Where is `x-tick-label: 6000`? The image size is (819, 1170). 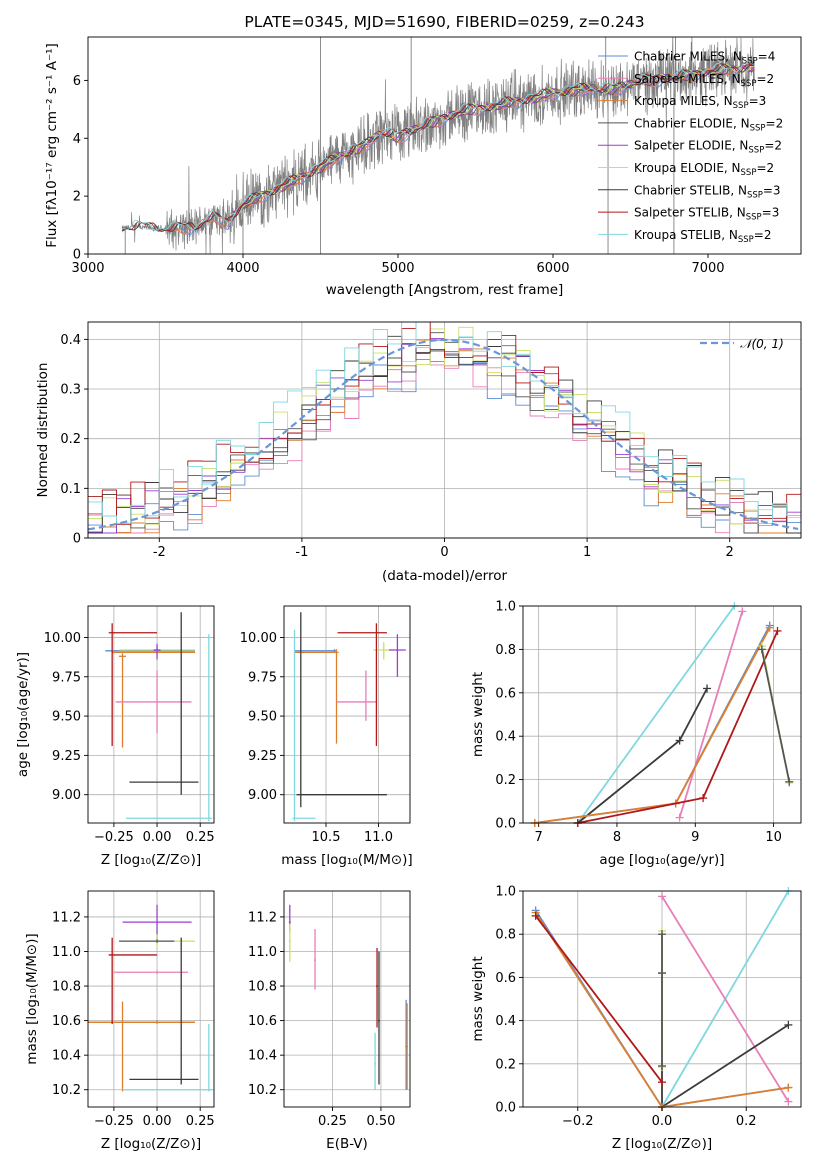 x-tick-label: 6000 is located at coordinates (552, 268).